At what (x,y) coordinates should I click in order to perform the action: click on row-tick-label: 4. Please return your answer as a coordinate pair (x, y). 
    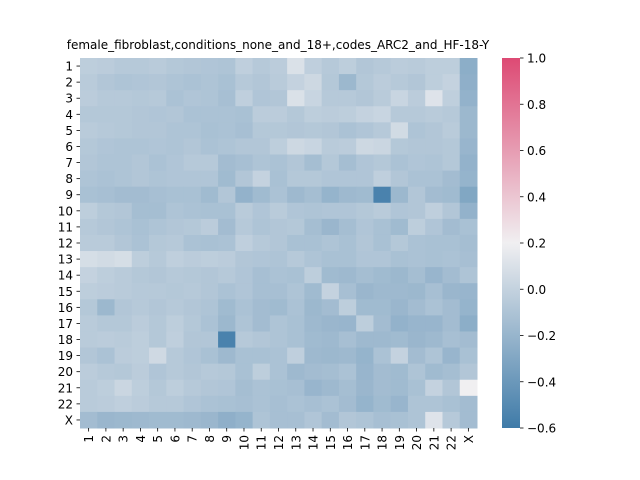
    Looking at the image, I should click on (69, 115).